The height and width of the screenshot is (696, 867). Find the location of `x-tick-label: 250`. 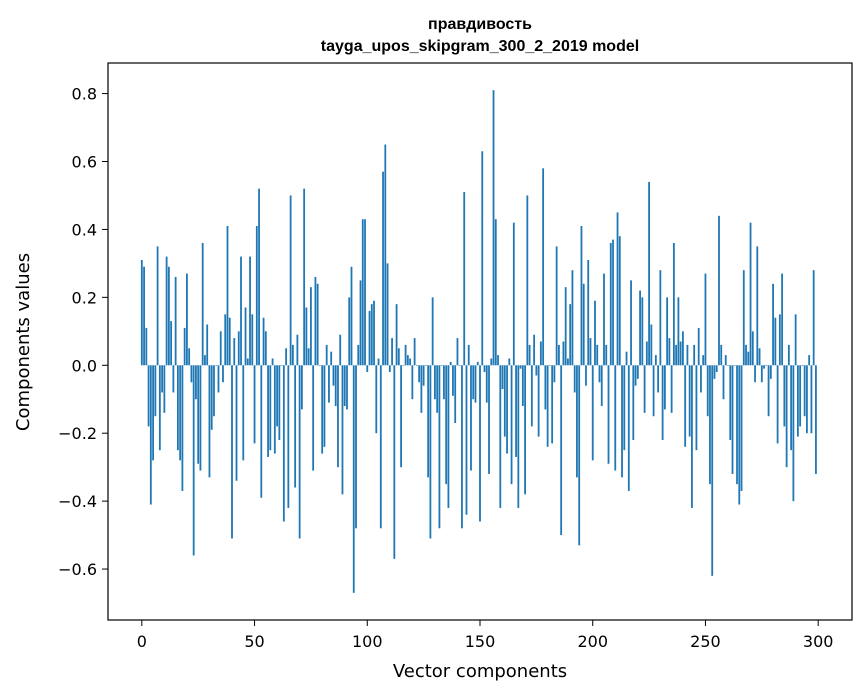

x-tick-label: 250 is located at coordinates (705, 641).